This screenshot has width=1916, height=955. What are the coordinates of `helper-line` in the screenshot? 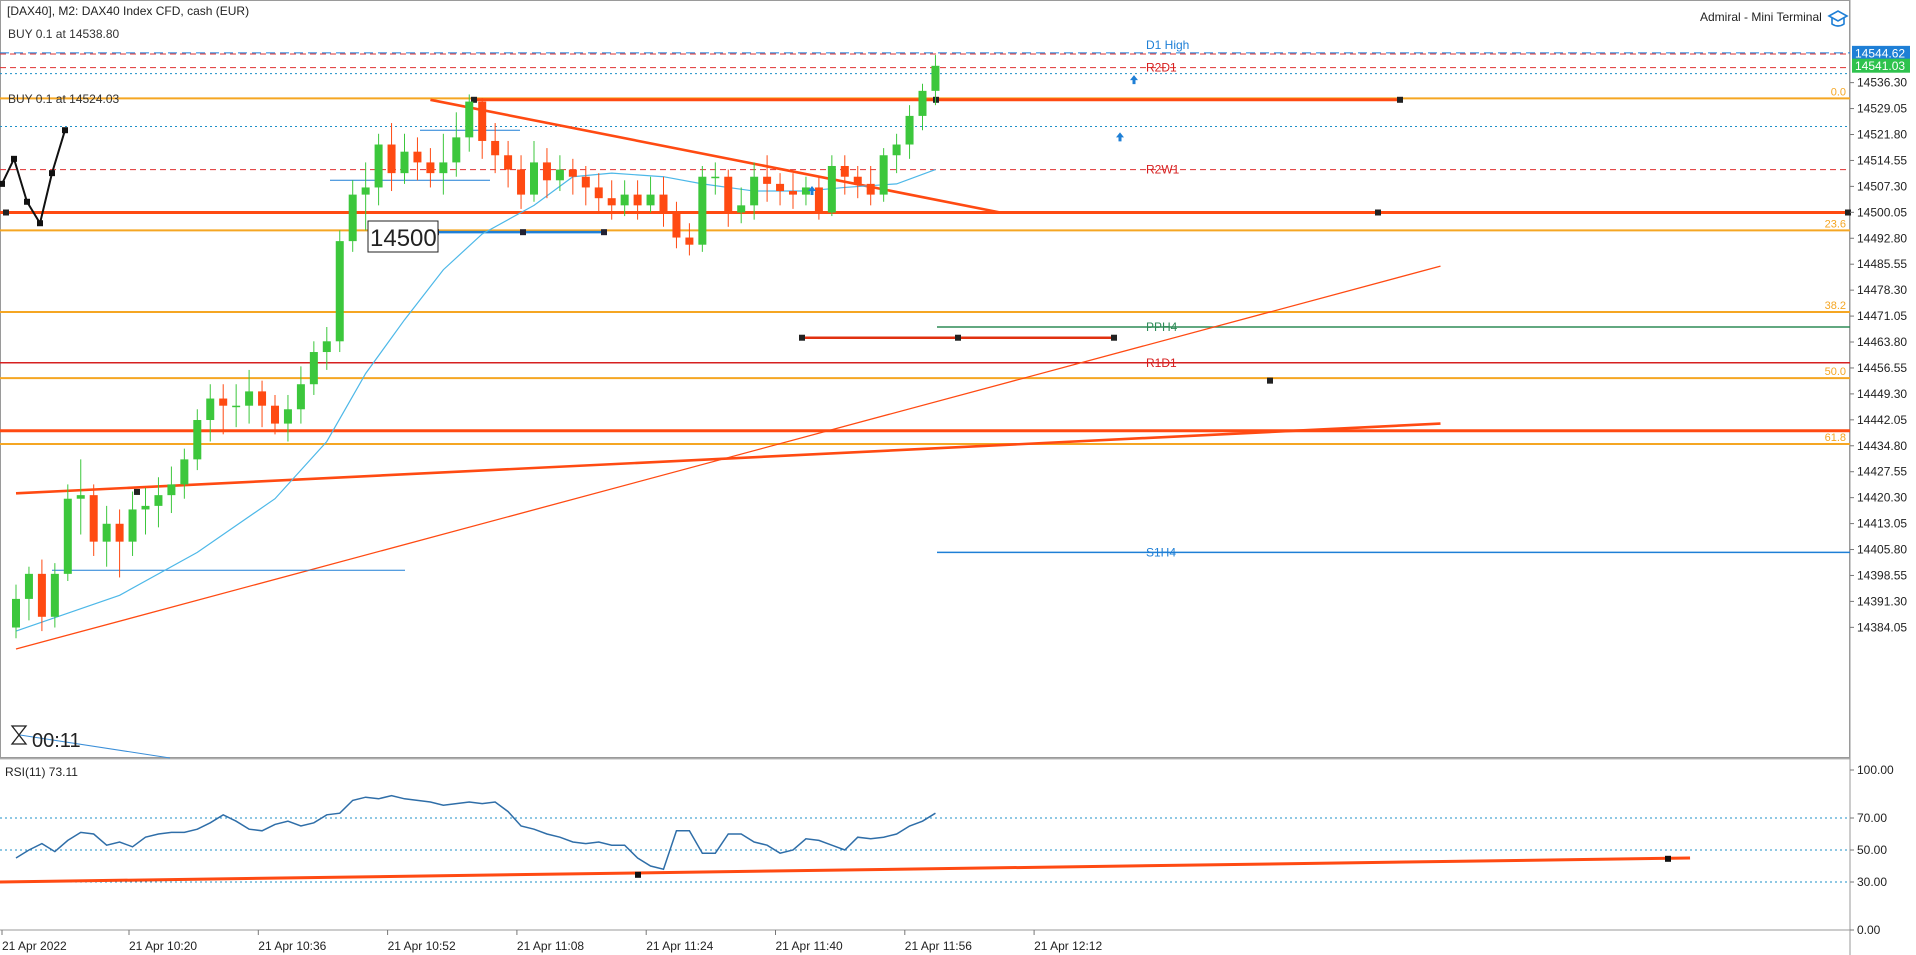 It's located at (95, 746).